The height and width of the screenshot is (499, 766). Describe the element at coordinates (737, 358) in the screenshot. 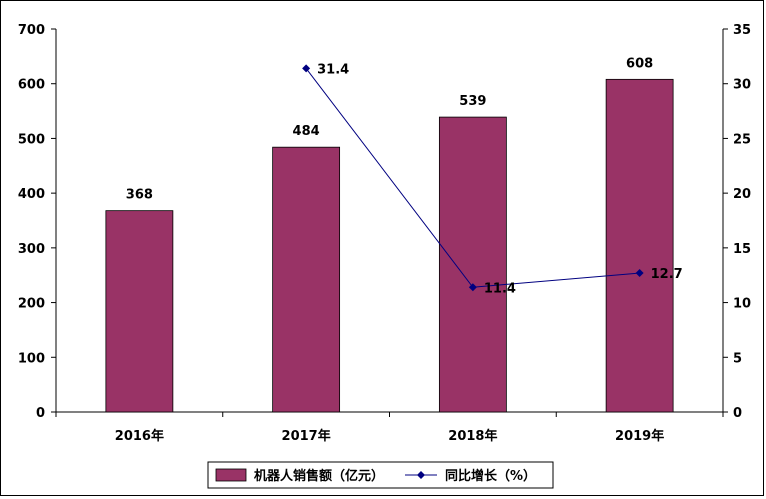

I see `y-right-tick-label: 5` at that location.